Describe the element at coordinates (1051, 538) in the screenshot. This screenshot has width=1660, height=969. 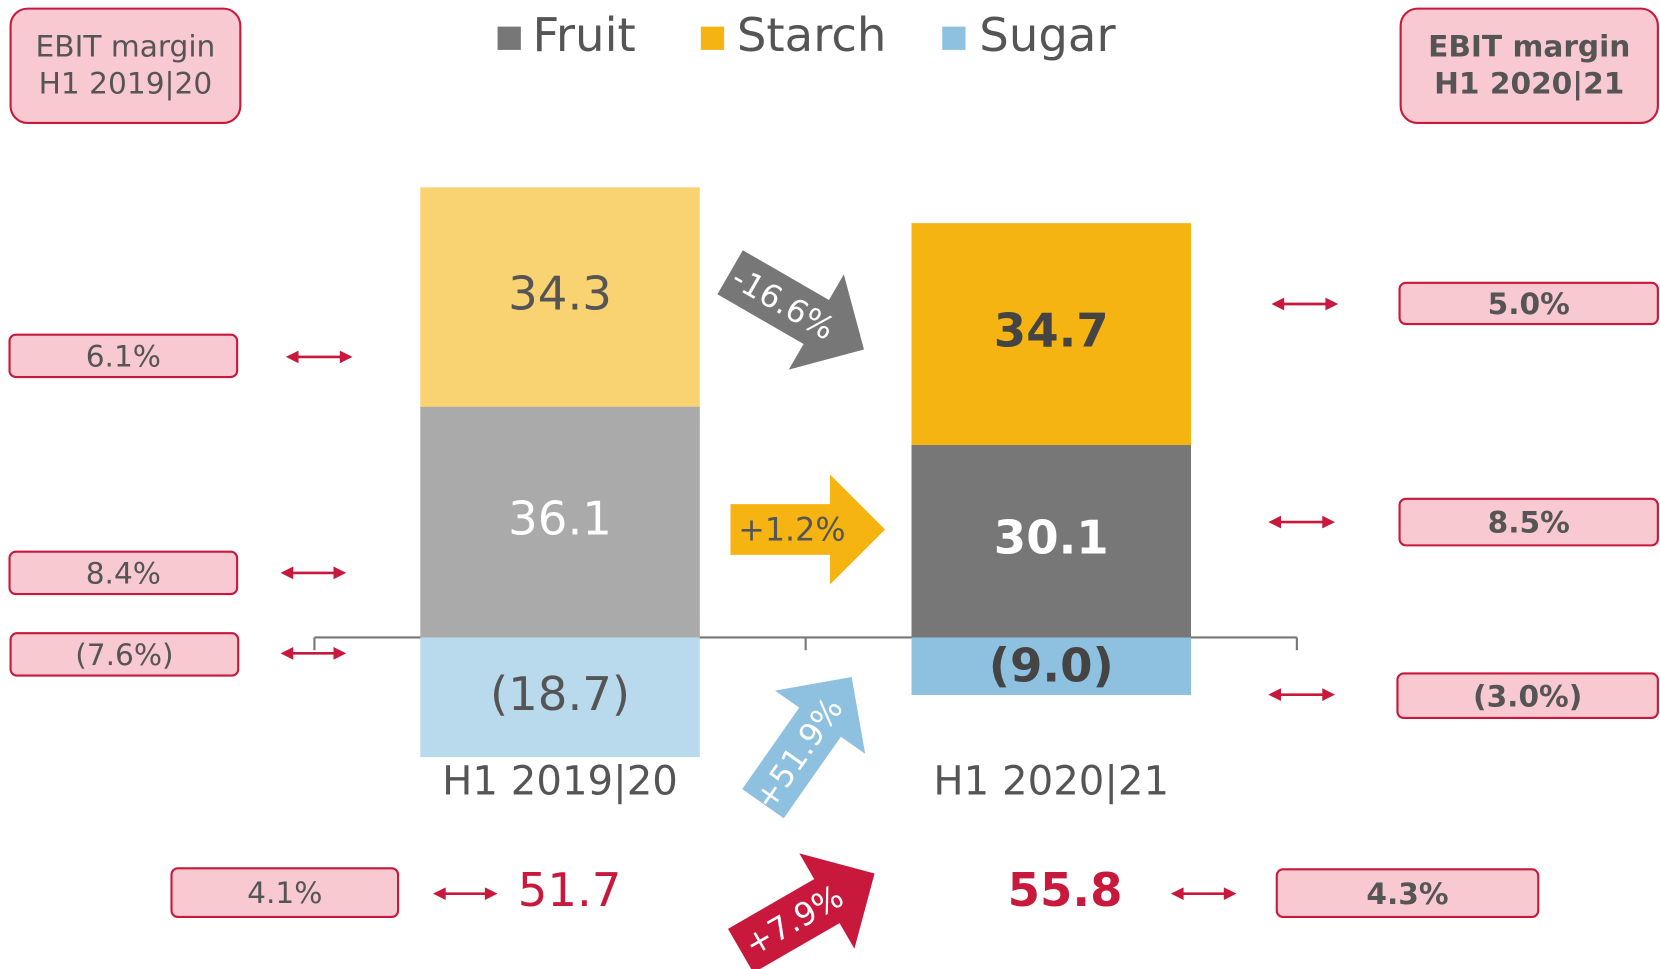
I see `bar-label: 30.1` at that location.